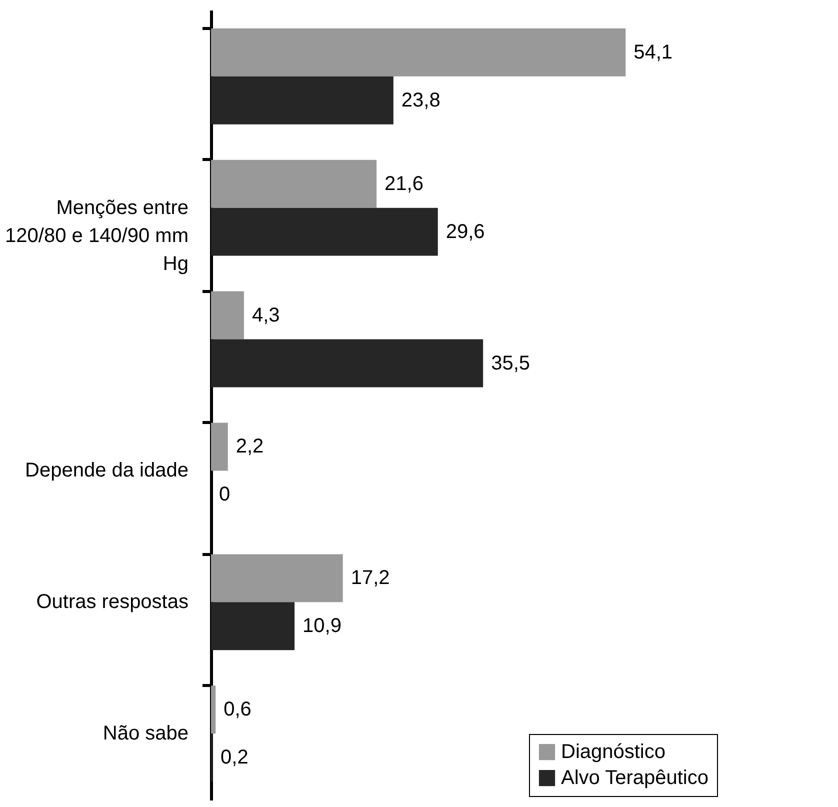 This screenshot has width=838, height=807. Describe the element at coordinates (238, 709) in the screenshot. I see `data-label: 0,6` at that location.